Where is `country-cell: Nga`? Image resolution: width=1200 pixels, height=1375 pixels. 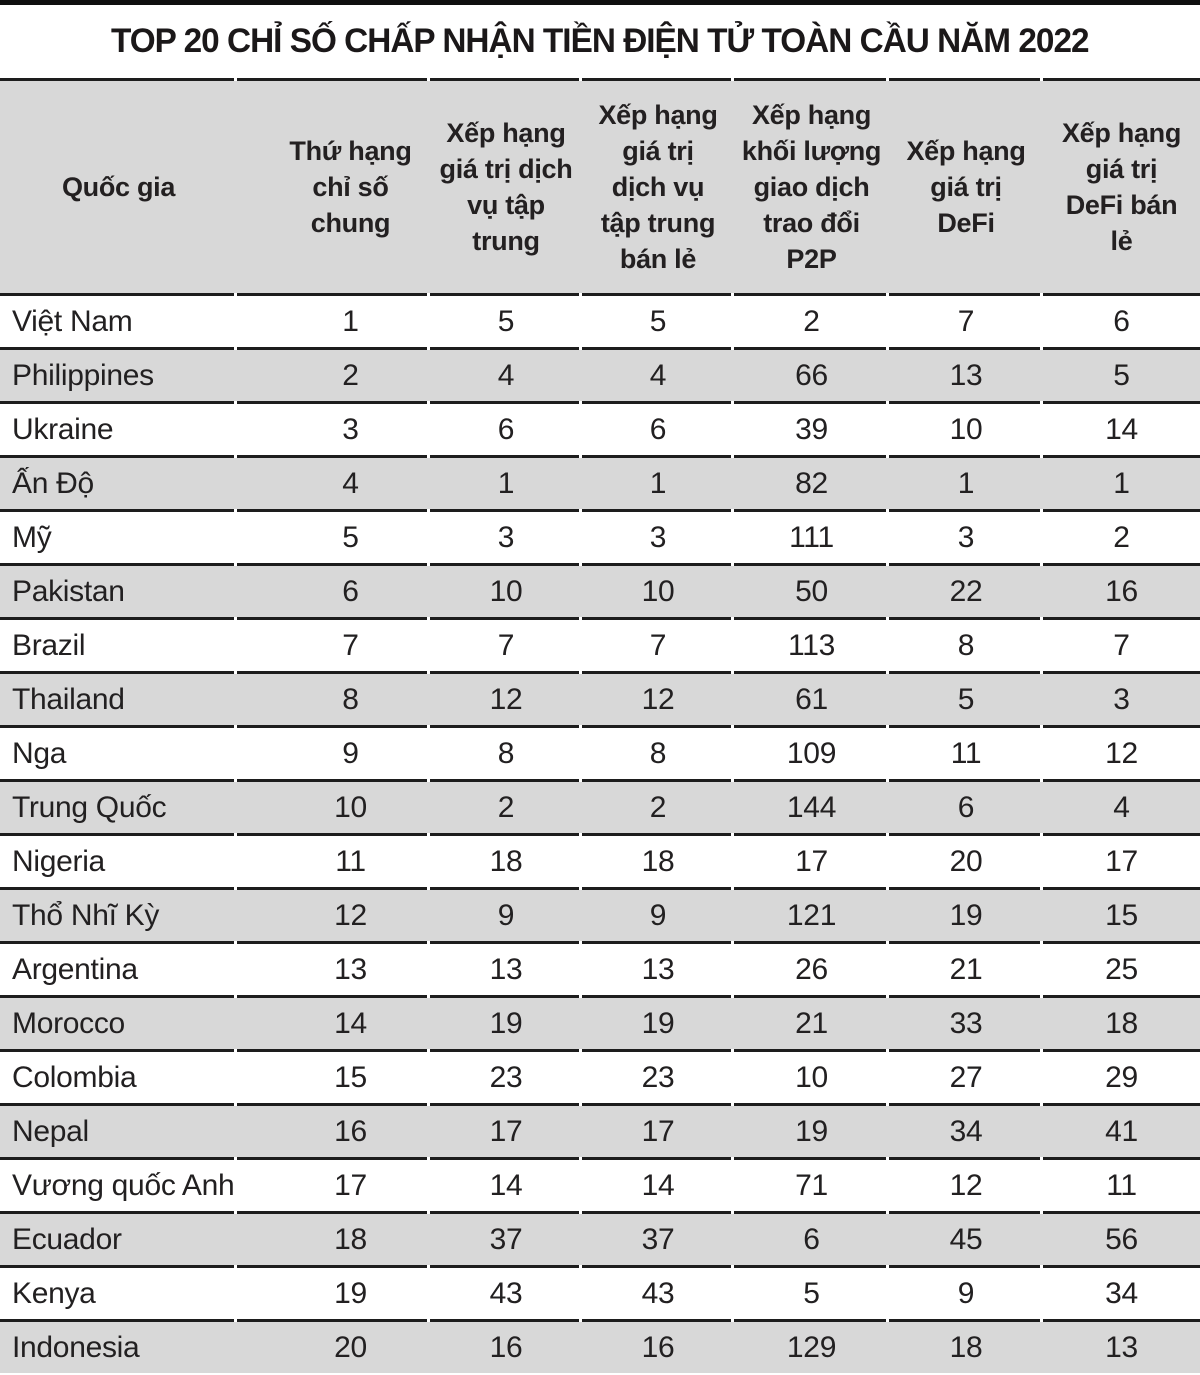
country-cell: Nga is located at coordinates (39, 753).